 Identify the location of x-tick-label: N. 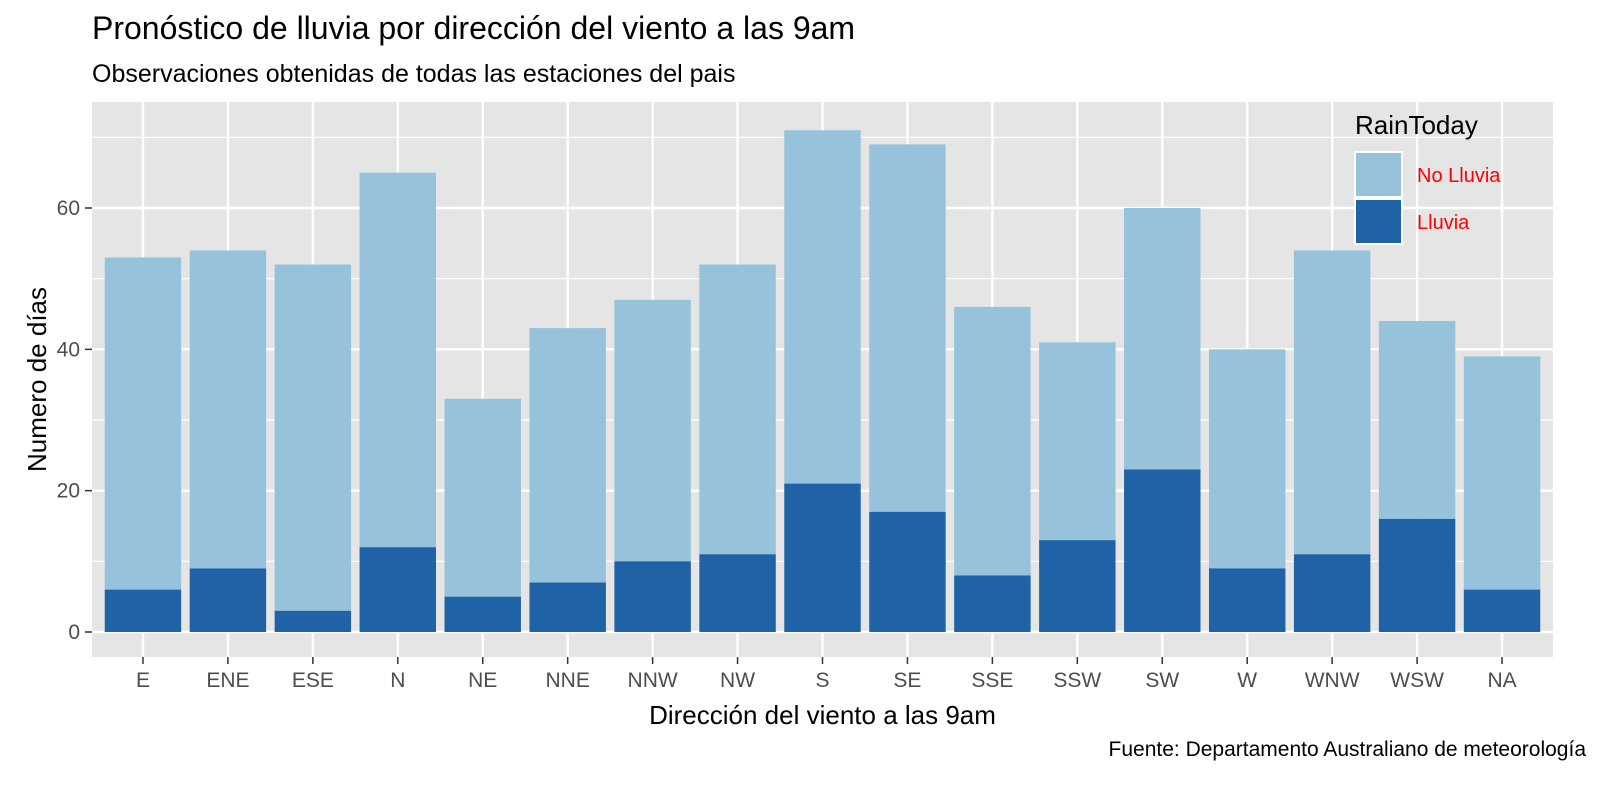
(397, 680).